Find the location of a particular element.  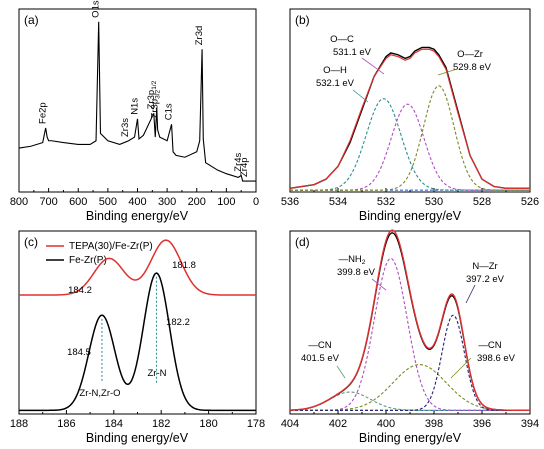

panel-a-x-tick-label: 100 is located at coordinates (226, 202).